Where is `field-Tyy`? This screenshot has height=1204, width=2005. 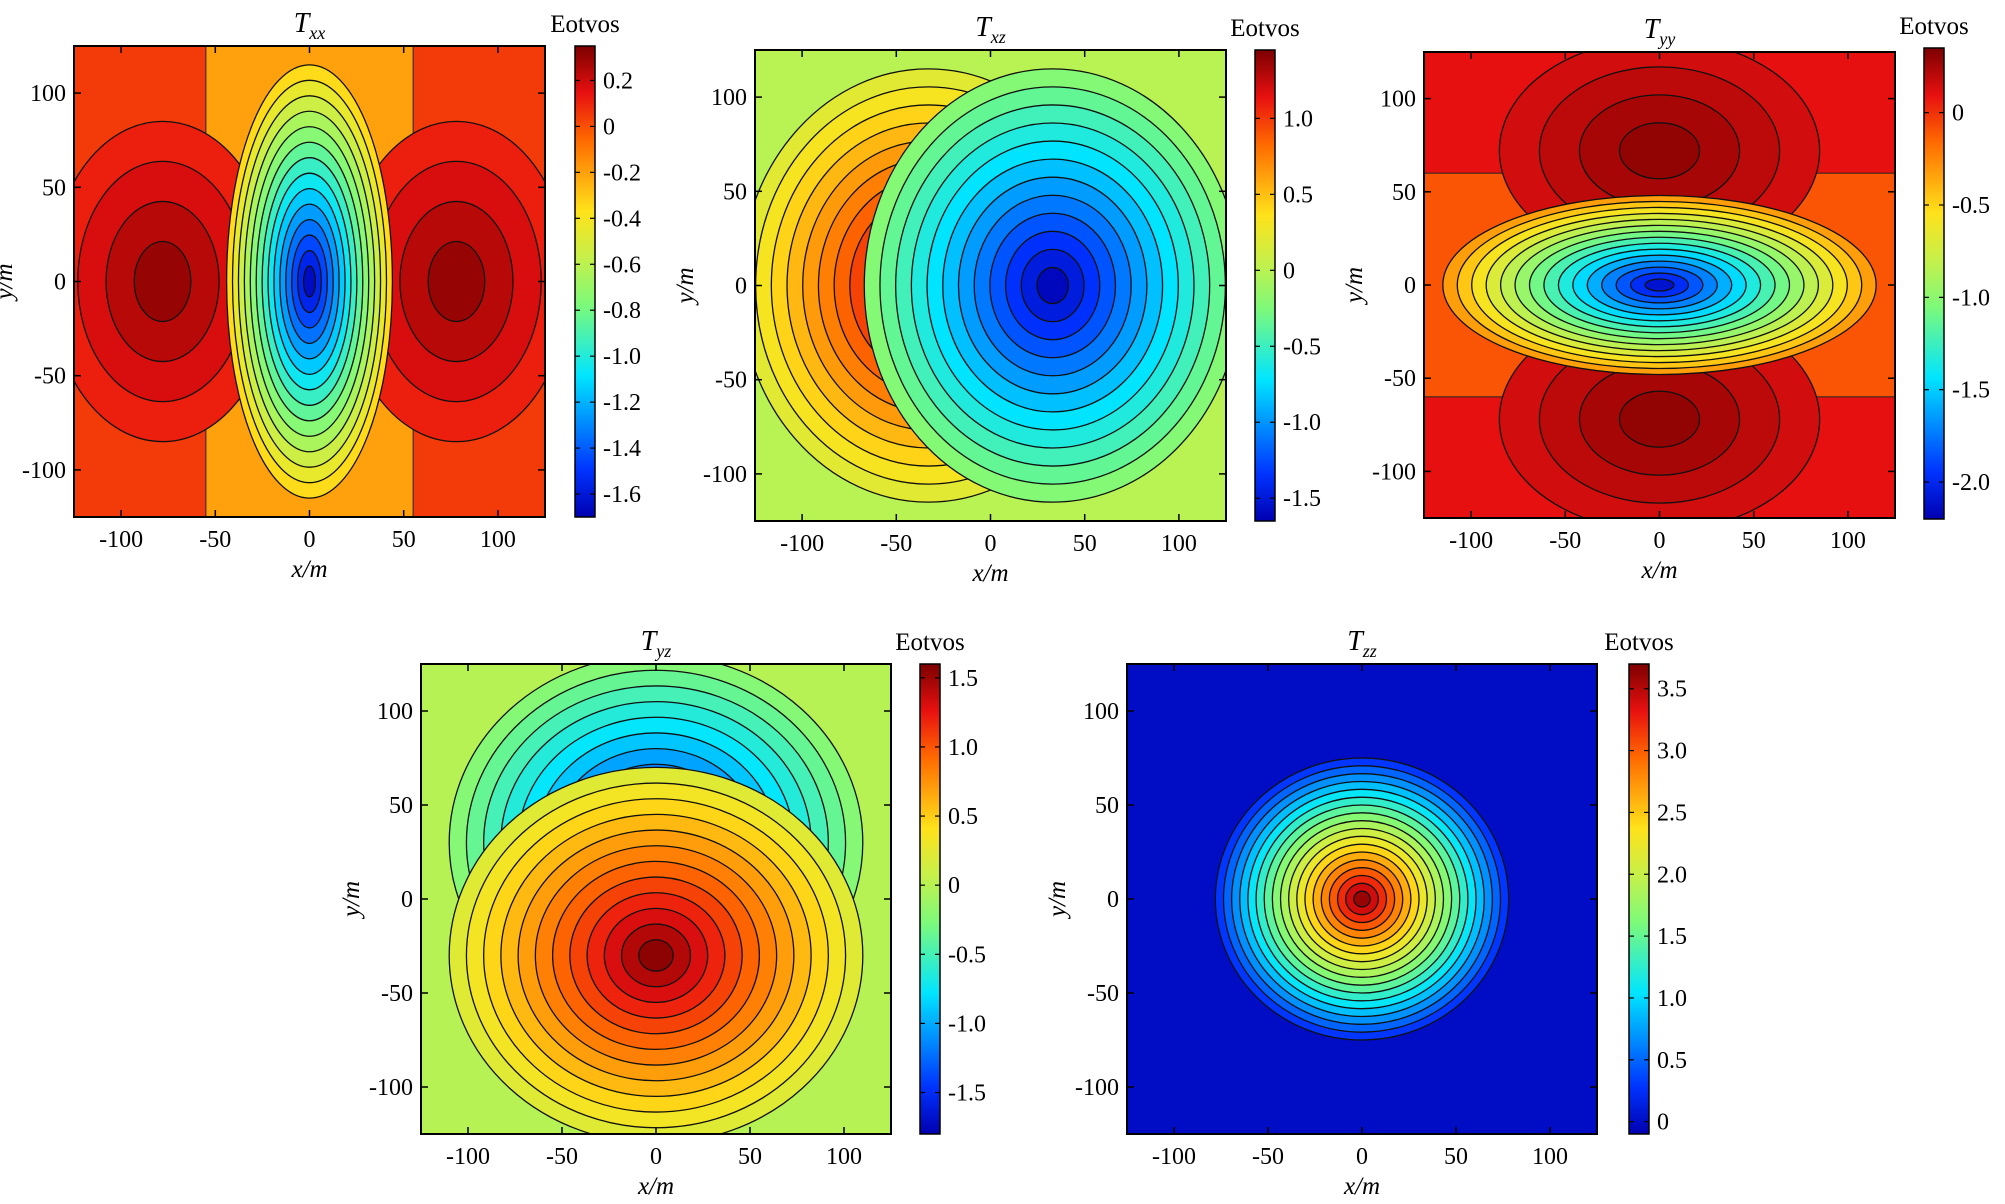 field-Tyy is located at coordinates (1659, 285).